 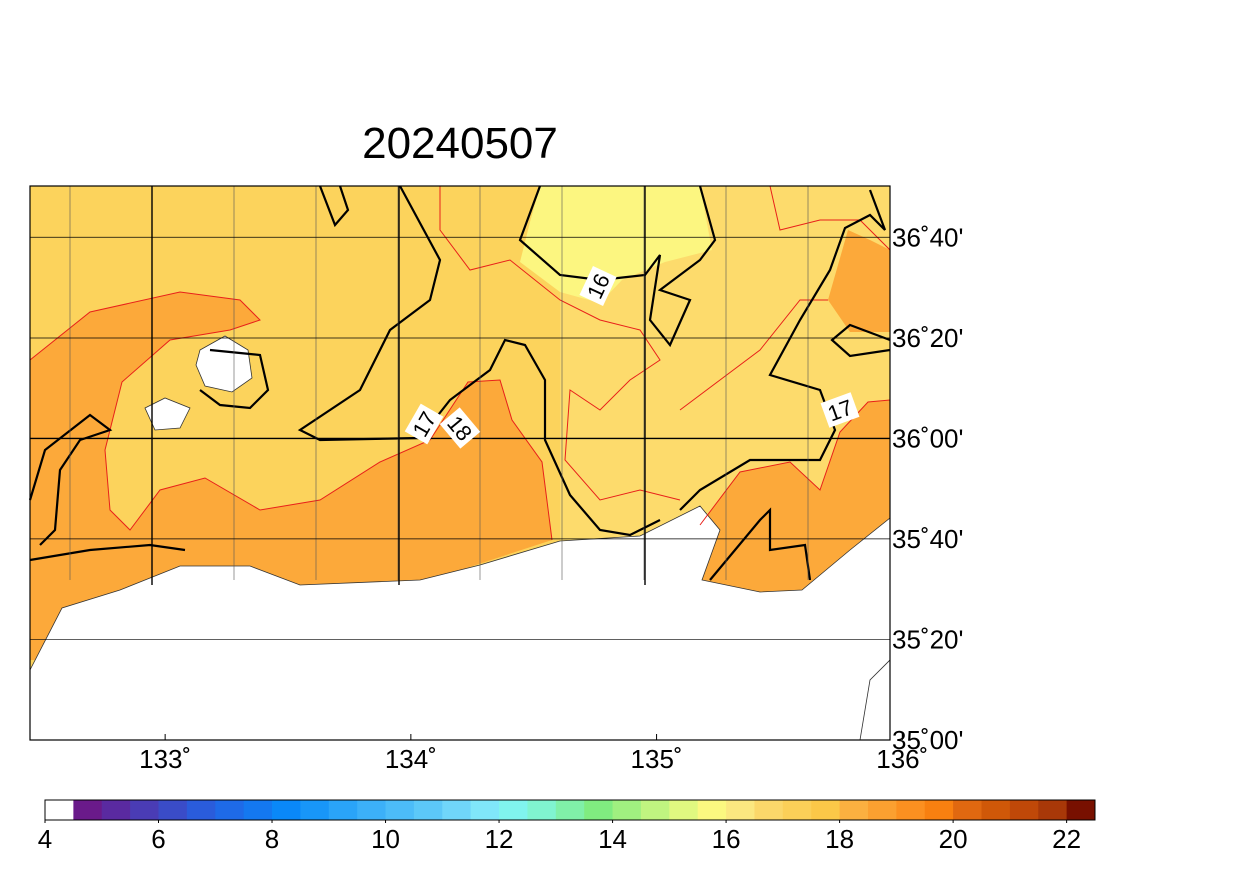 I want to click on colorbar-label: 8, so click(x=272, y=839).